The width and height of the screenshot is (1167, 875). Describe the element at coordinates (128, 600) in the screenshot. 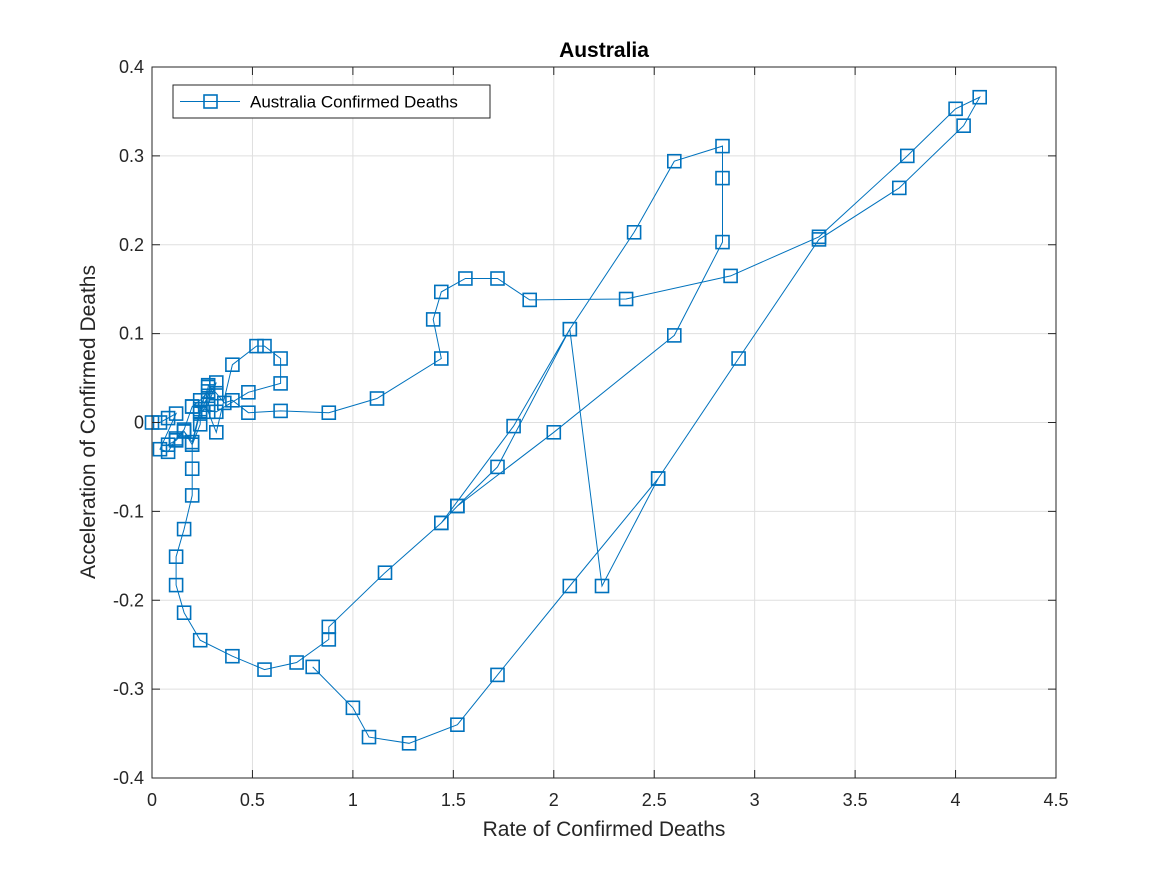

I see `y-tick-label: -0.2` at that location.